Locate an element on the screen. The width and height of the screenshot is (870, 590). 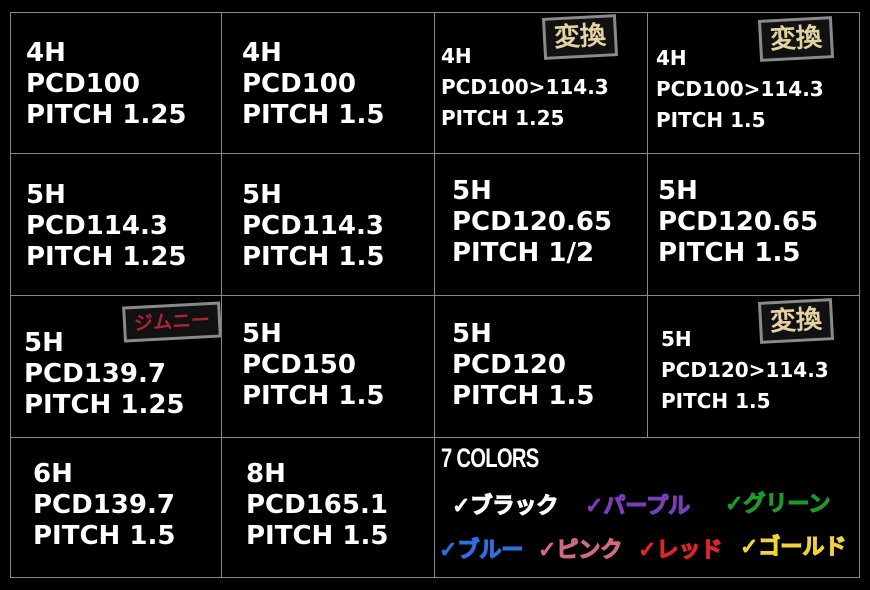
spec-cell: 5H PCD120>114.3 PITCH 1.5 is located at coordinates (745, 370).